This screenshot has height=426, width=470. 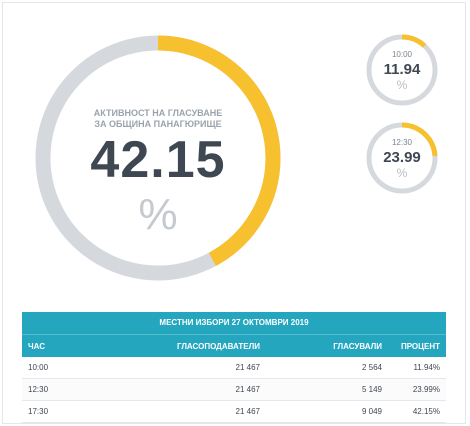 I want to click on cell-percent: 42.15%, so click(x=417, y=411).